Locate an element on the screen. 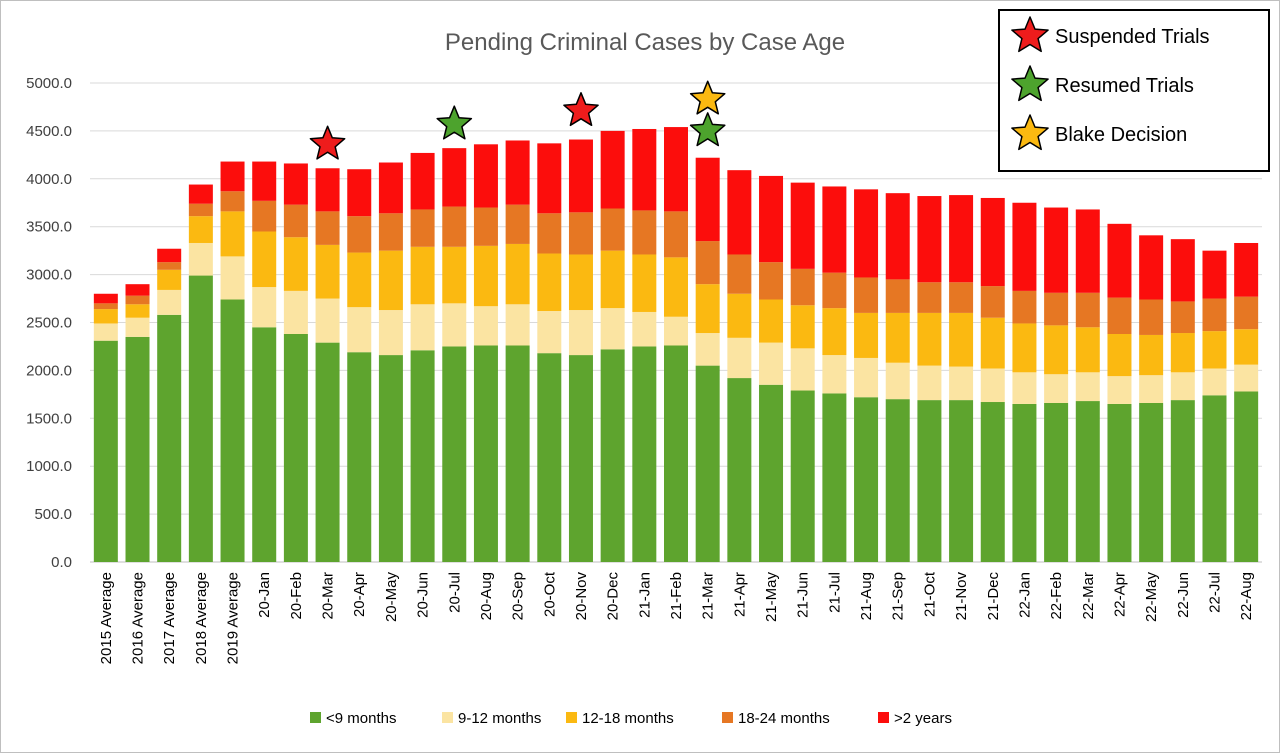 Image resolution: width=1280 pixels, height=753 pixels. x-tick-label: 20-Mar is located at coordinates (328, 596).